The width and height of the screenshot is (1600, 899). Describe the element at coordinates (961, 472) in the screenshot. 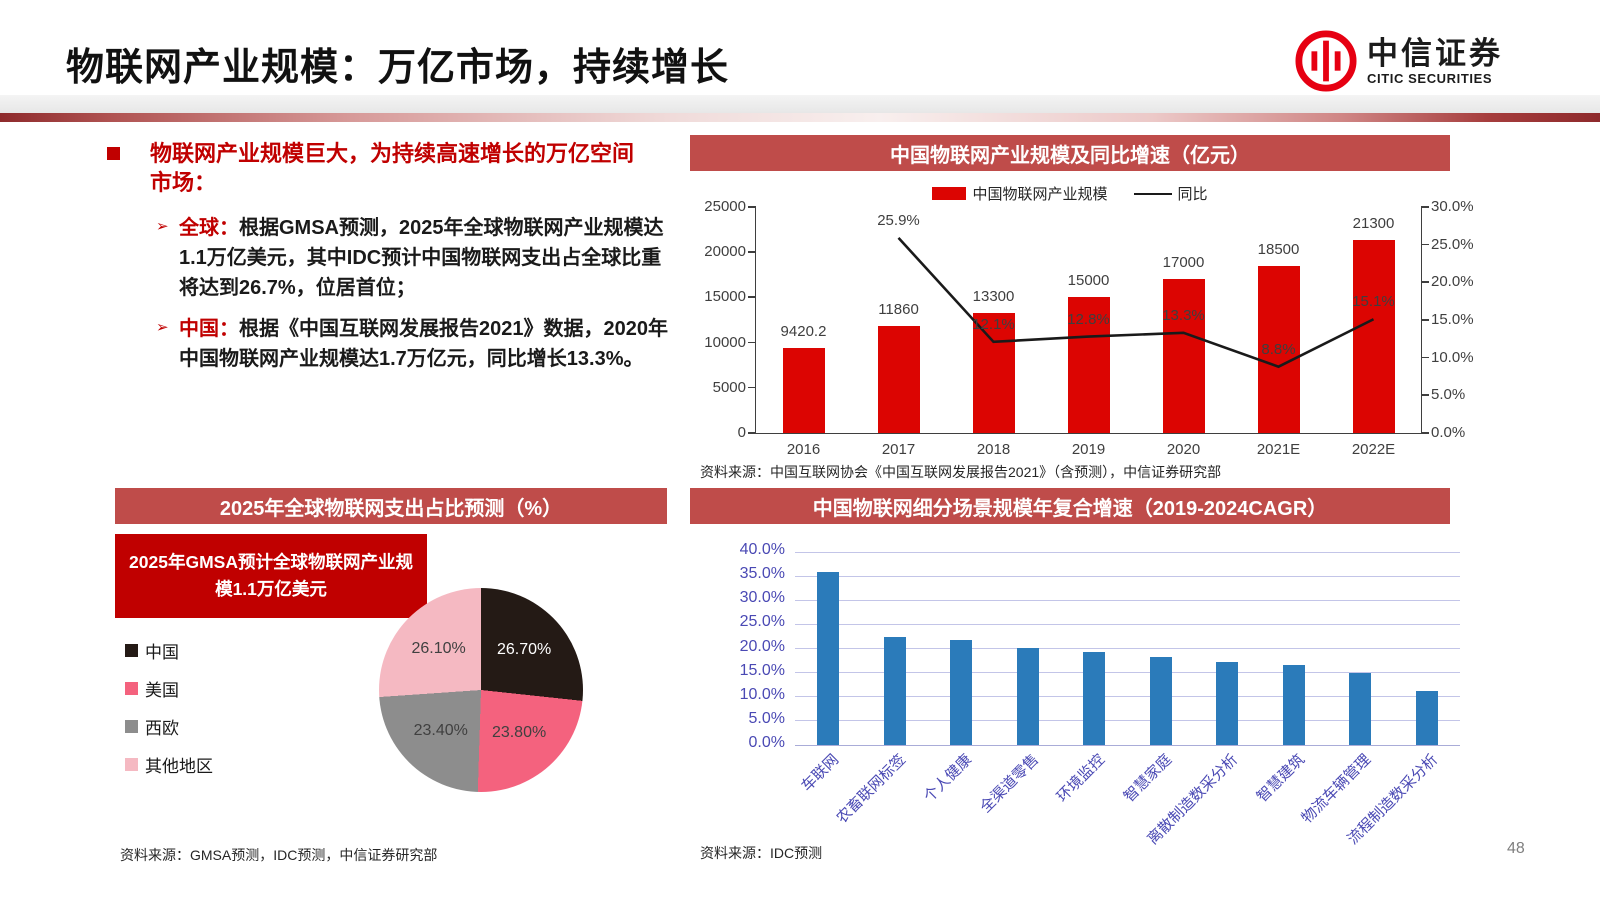

I see `chart1-source: 资料来源：中国互联网协会《中国互联网发展报告2021》（含预测），中信证券研究部` at that location.